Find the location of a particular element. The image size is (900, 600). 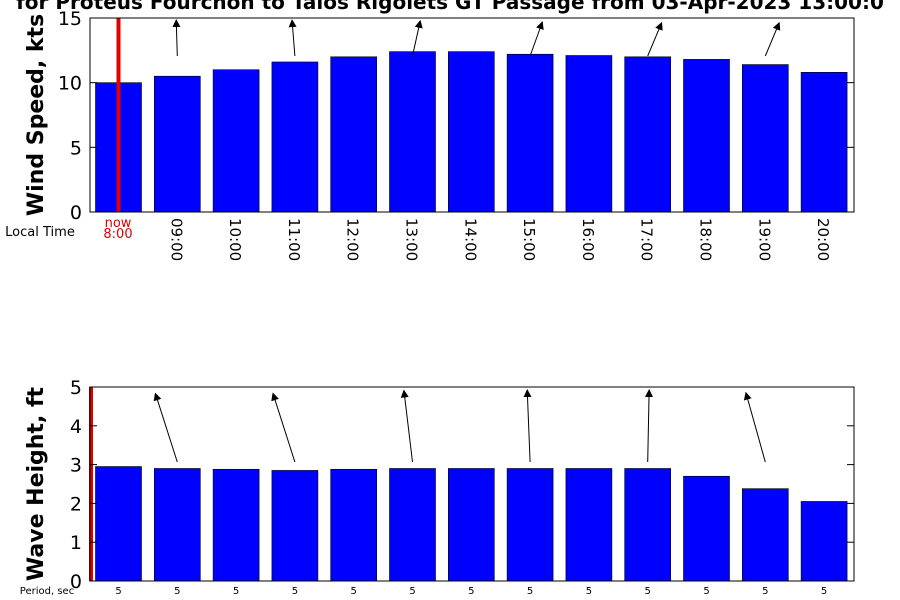

wind-y-axis-label: Wind Speed, kts is located at coordinates (36, 115).